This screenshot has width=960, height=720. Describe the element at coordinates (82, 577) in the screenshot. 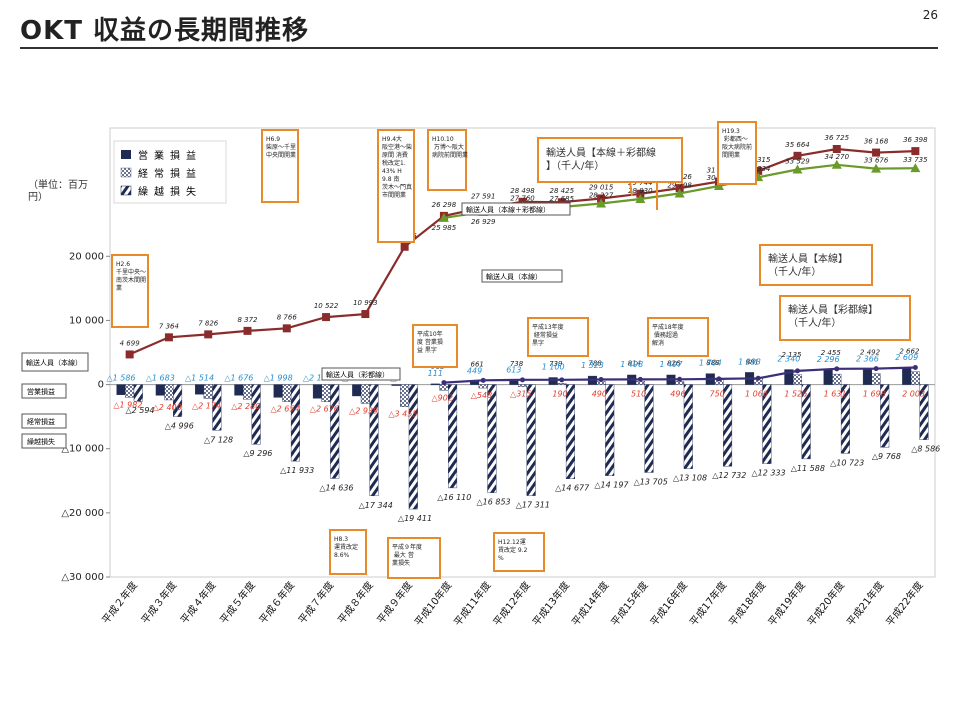

I see `y-tick-label: △30 000` at that location.